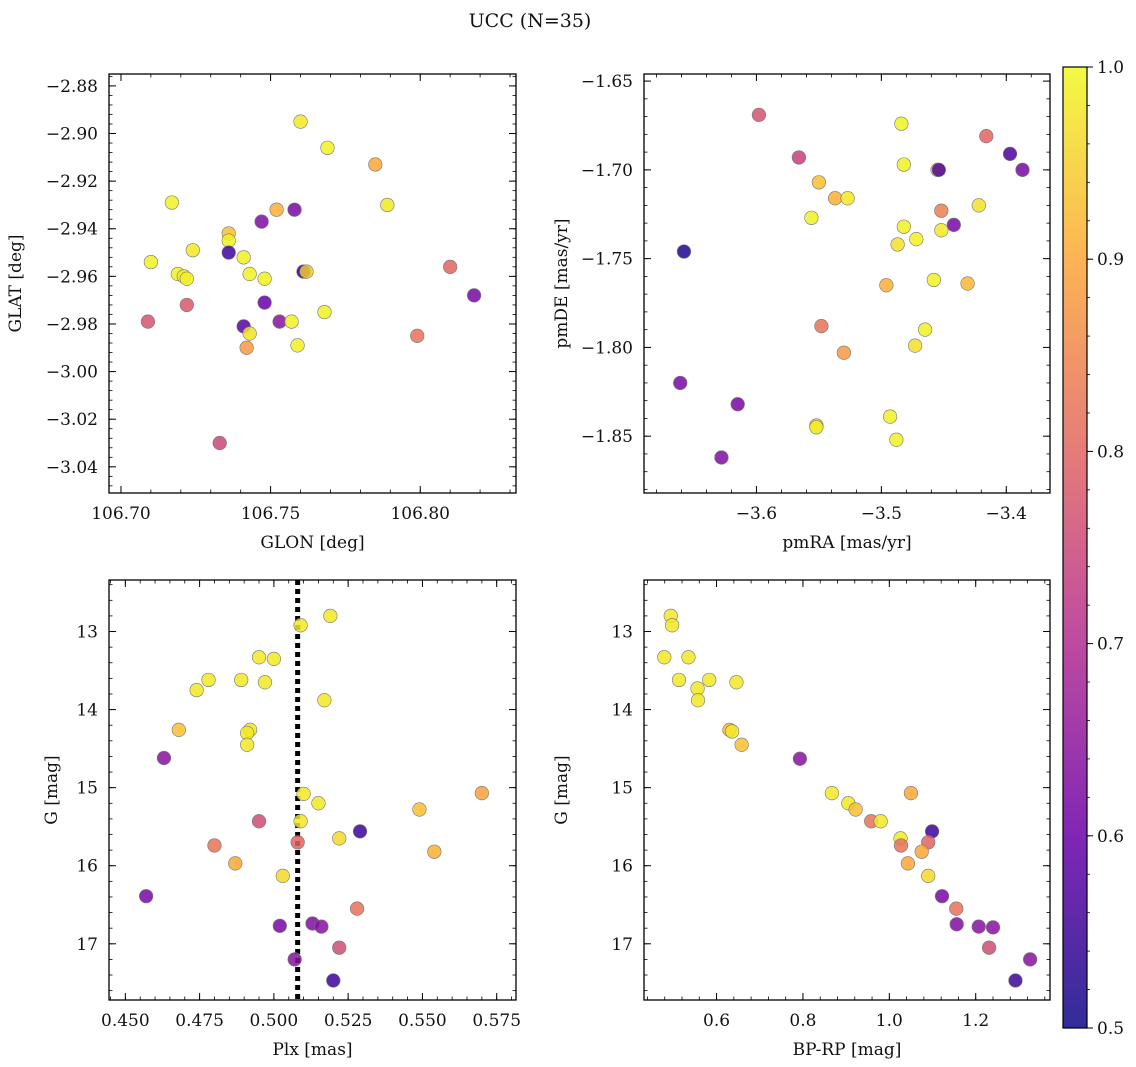 The height and width of the screenshot is (1067, 1136). Describe the element at coordinates (756, 514) in the screenshot. I see `x-tick-label: −3.6` at that location.